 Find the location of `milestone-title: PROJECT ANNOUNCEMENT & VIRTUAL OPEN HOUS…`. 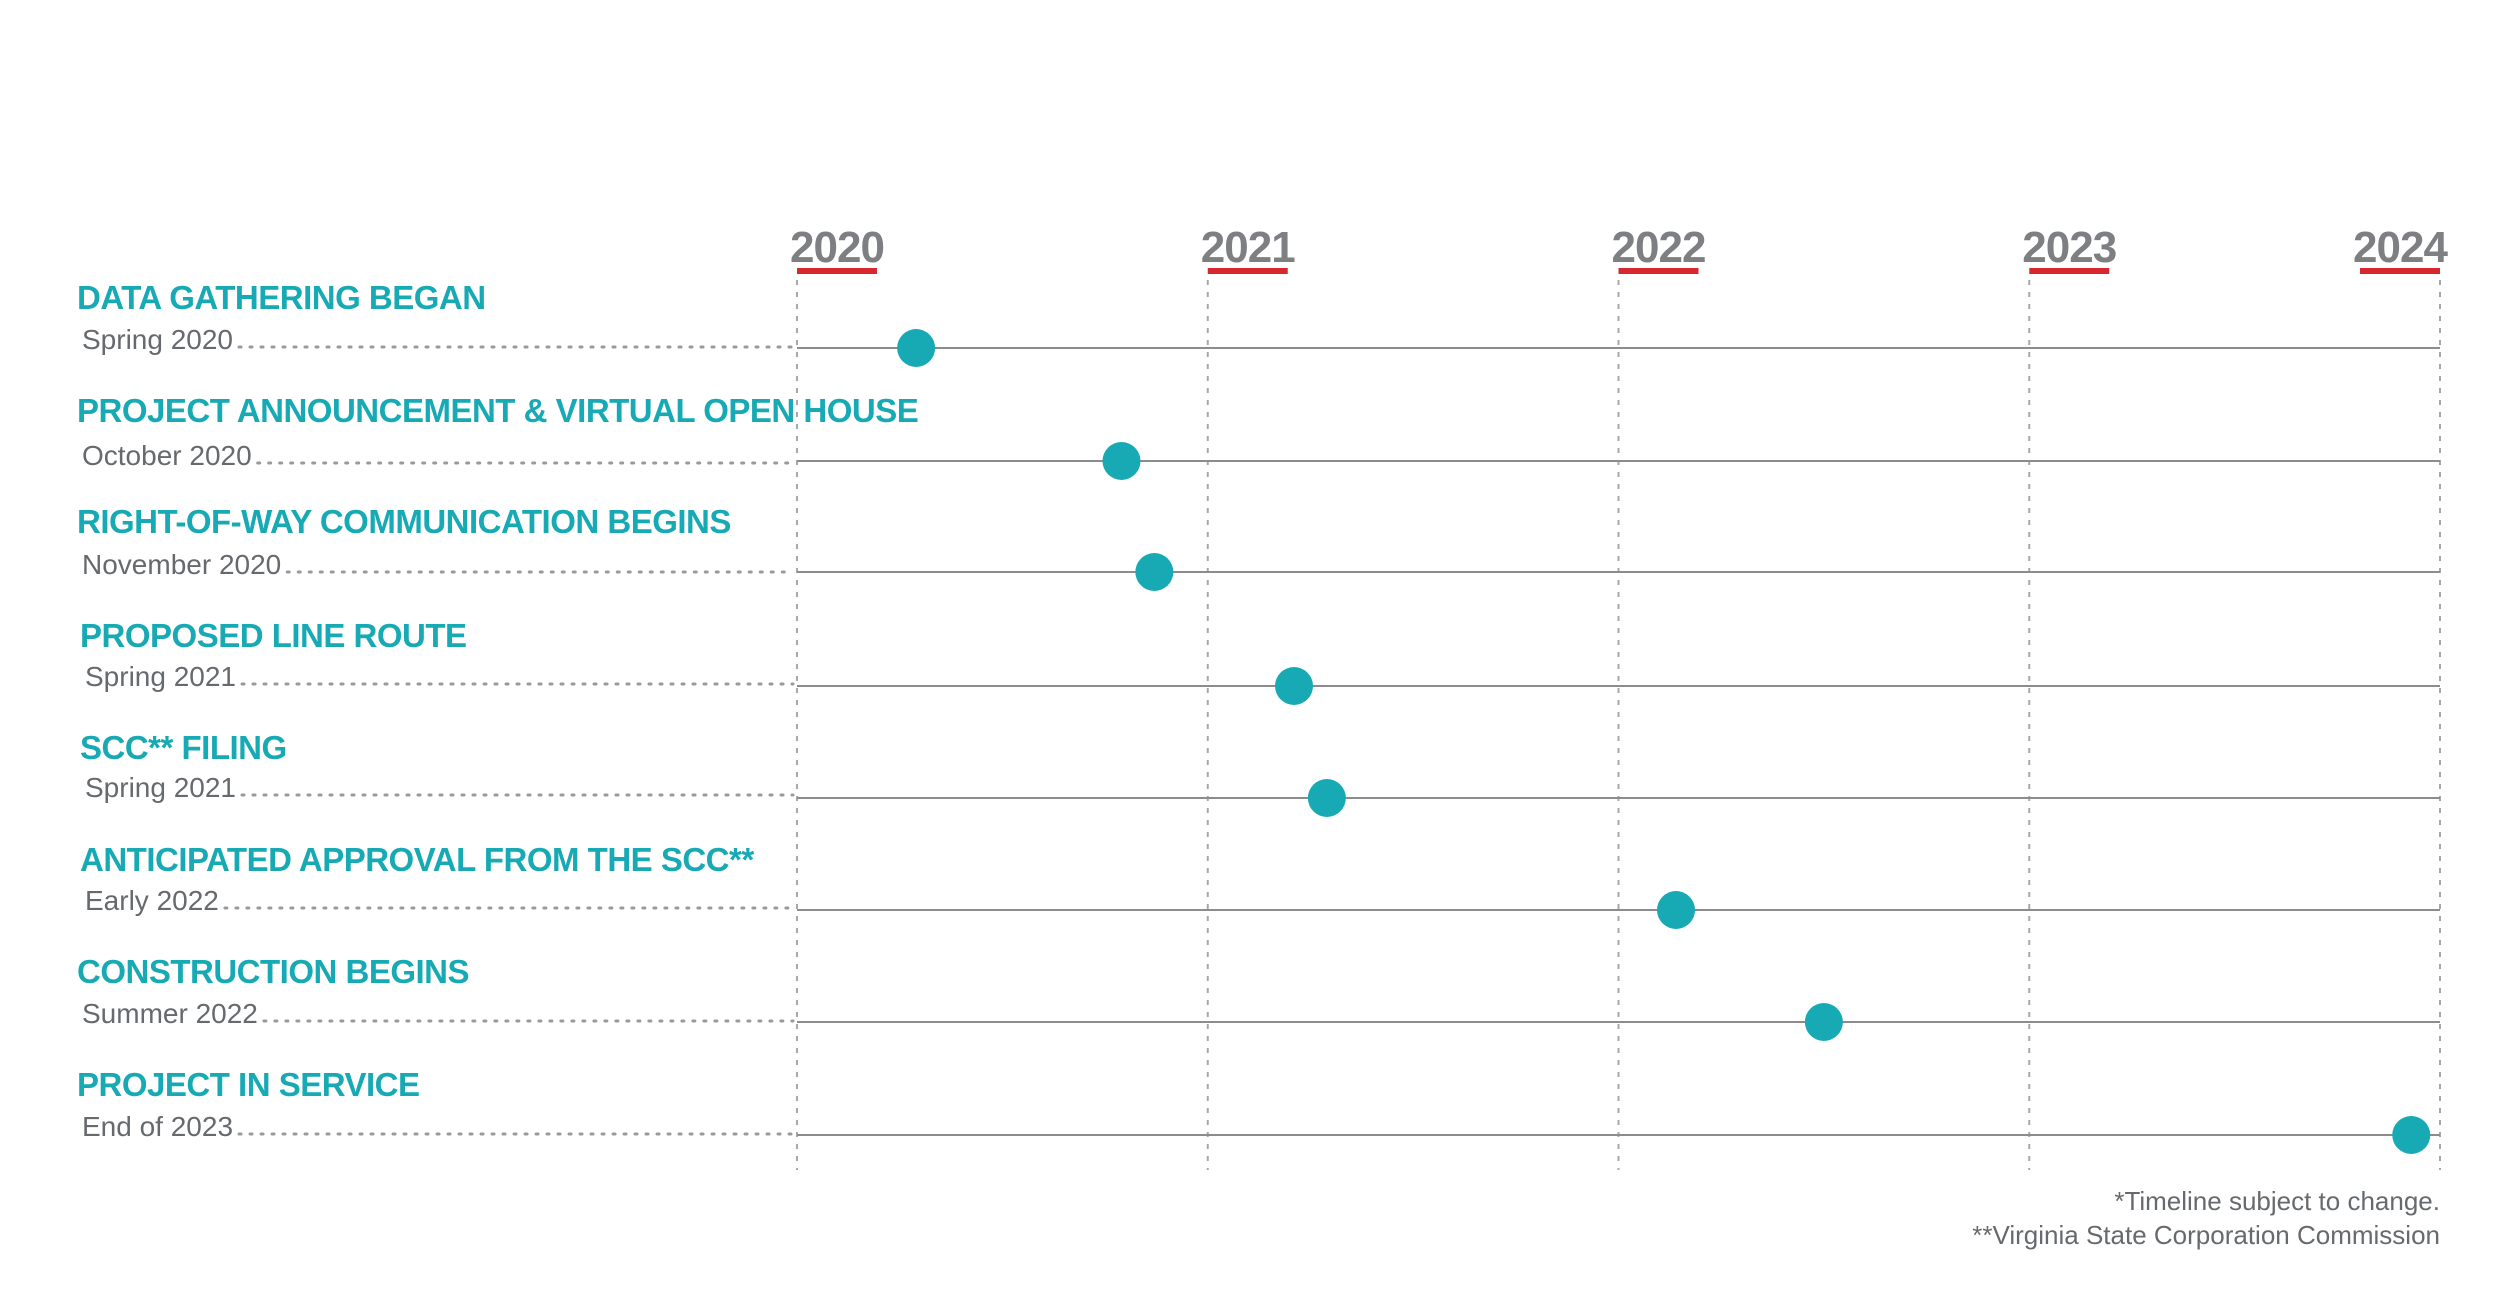

milestone-title: PROJECT ANNOUNCEMENT & VIRTUAL OPEN HOUS… is located at coordinates (497, 410).